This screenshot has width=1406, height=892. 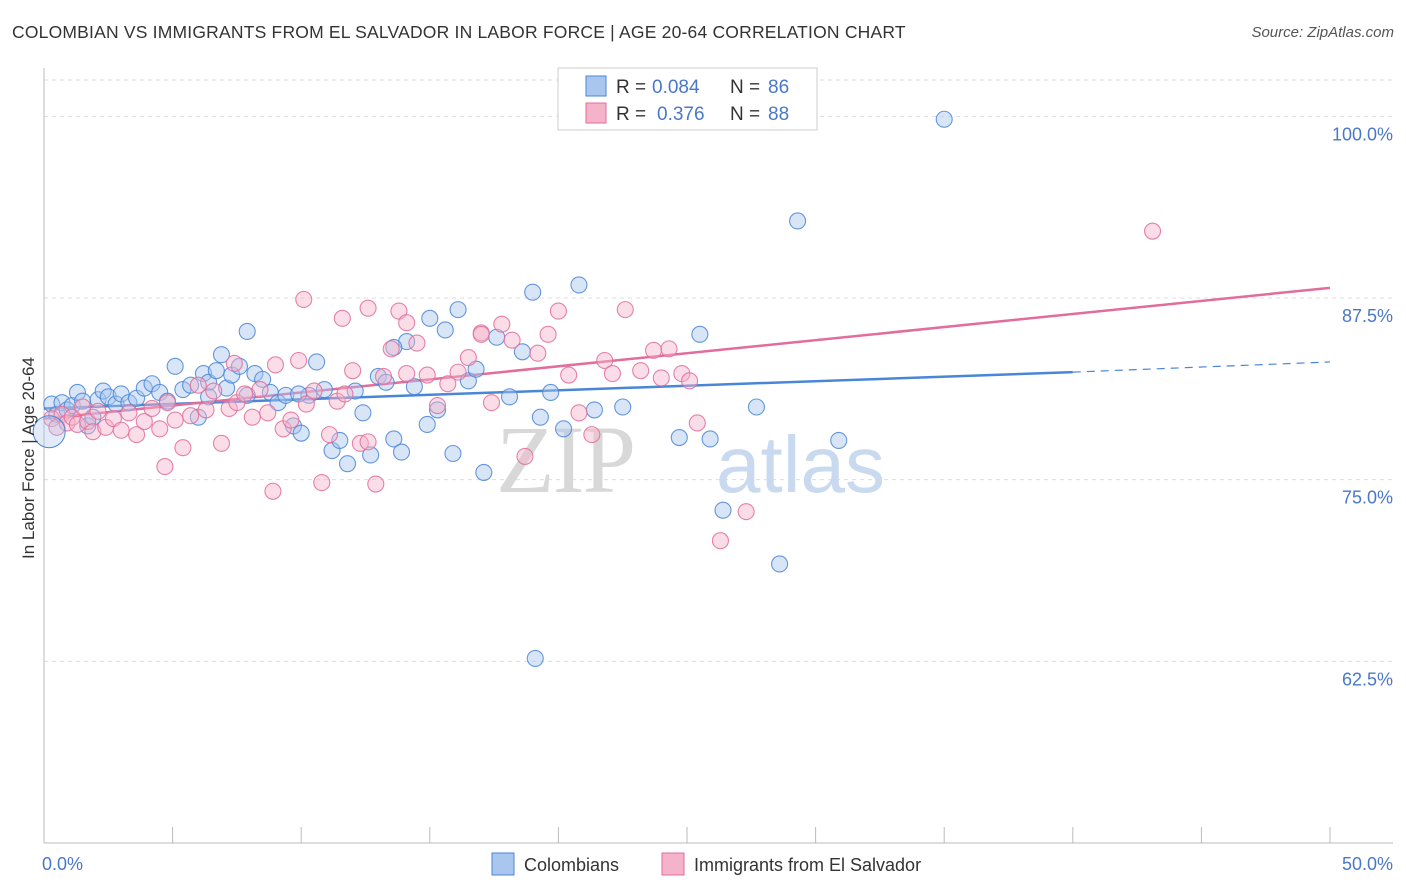 I want to click on legend-r-label-1: R =, so click(x=631, y=87).